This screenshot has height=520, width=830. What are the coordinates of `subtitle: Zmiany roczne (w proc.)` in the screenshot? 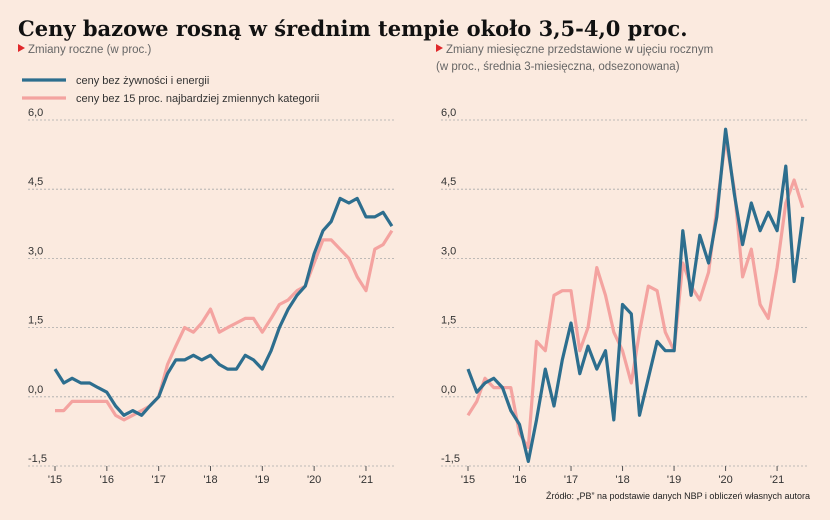 It's located at (90, 50).